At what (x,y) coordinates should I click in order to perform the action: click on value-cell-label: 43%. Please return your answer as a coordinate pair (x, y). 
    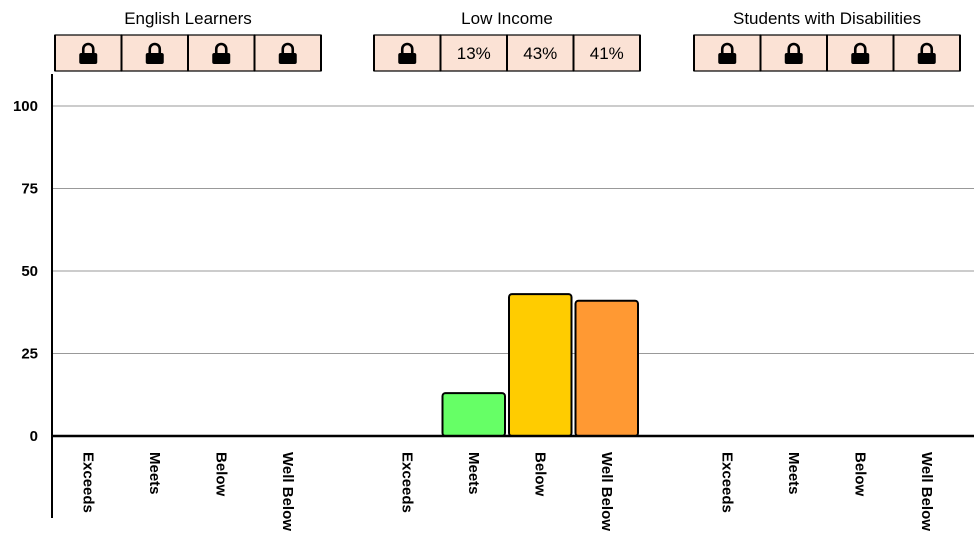
    Looking at the image, I should click on (540, 53).